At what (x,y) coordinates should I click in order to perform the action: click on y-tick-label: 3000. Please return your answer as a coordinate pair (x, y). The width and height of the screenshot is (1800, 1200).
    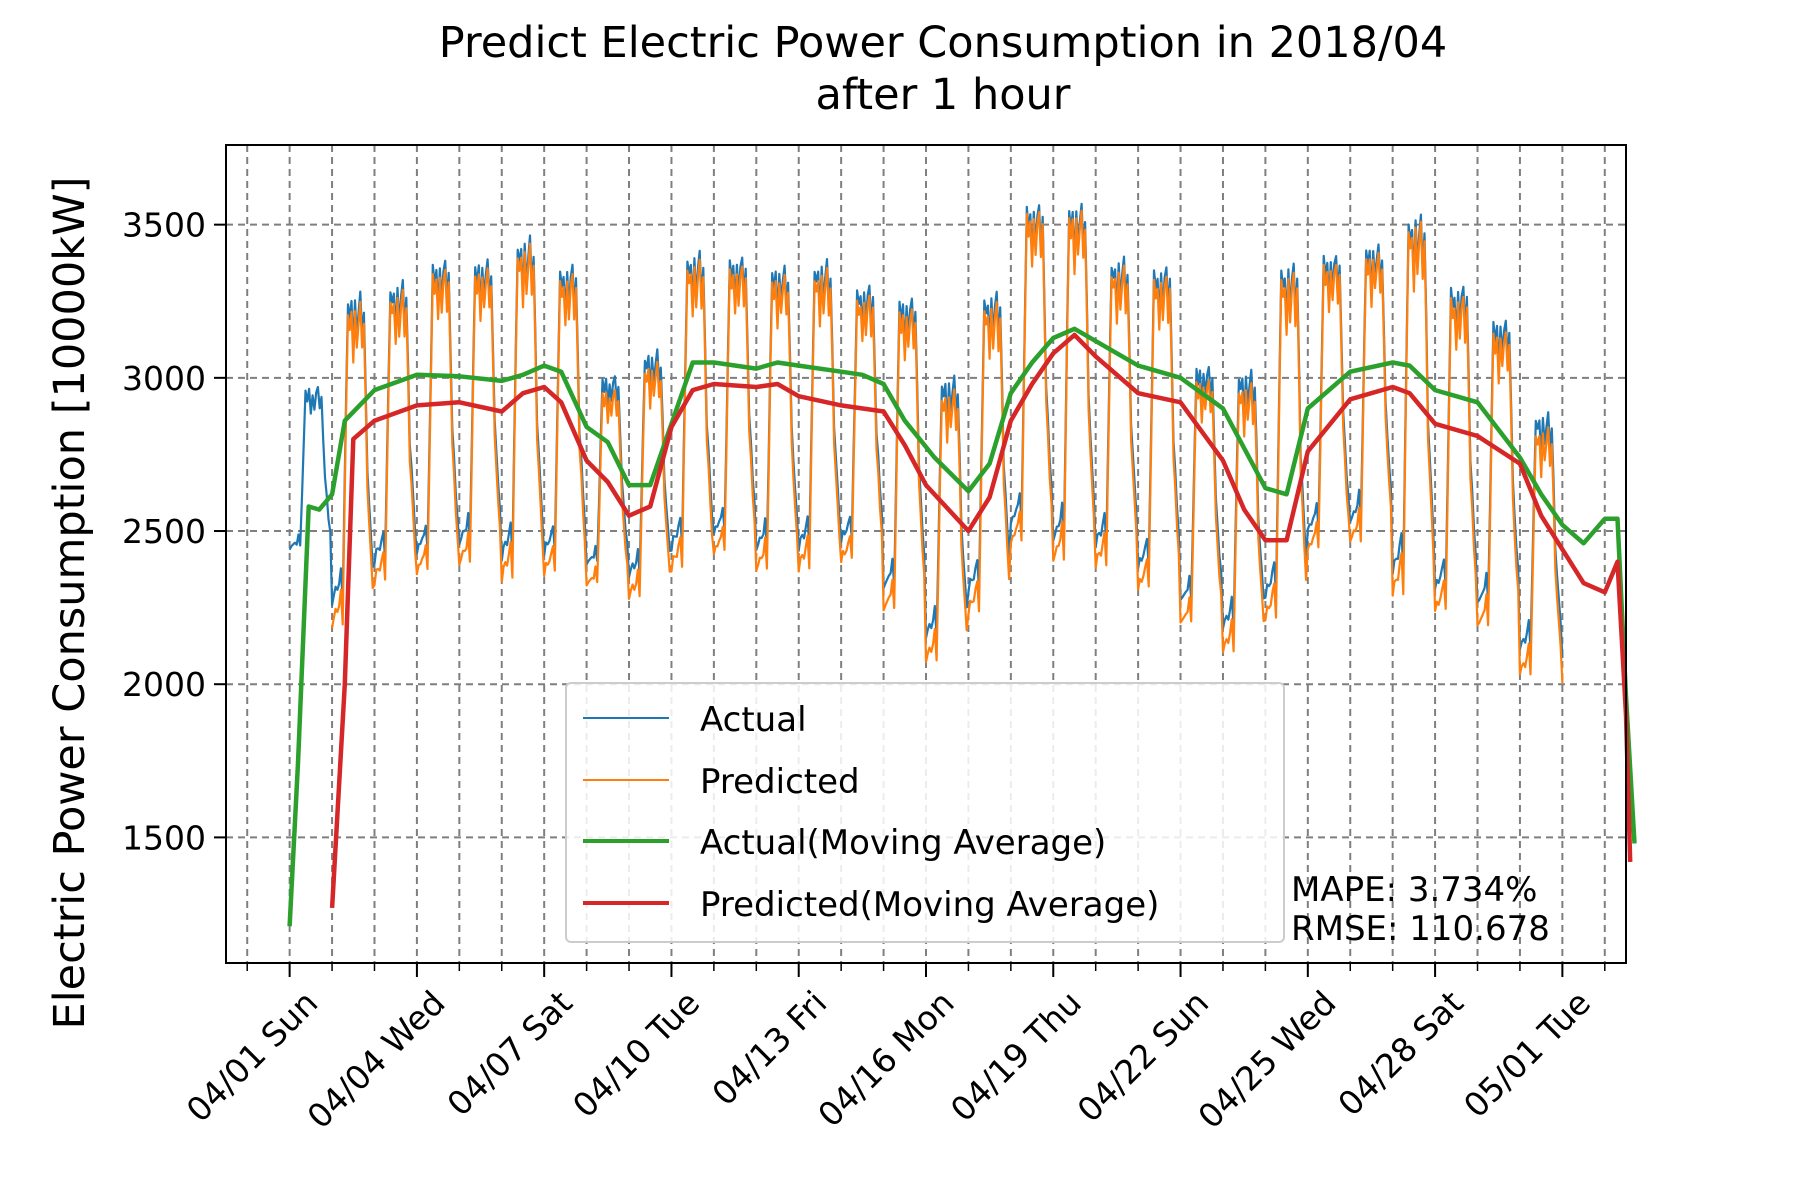
    Looking at the image, I should click on (164, 378).